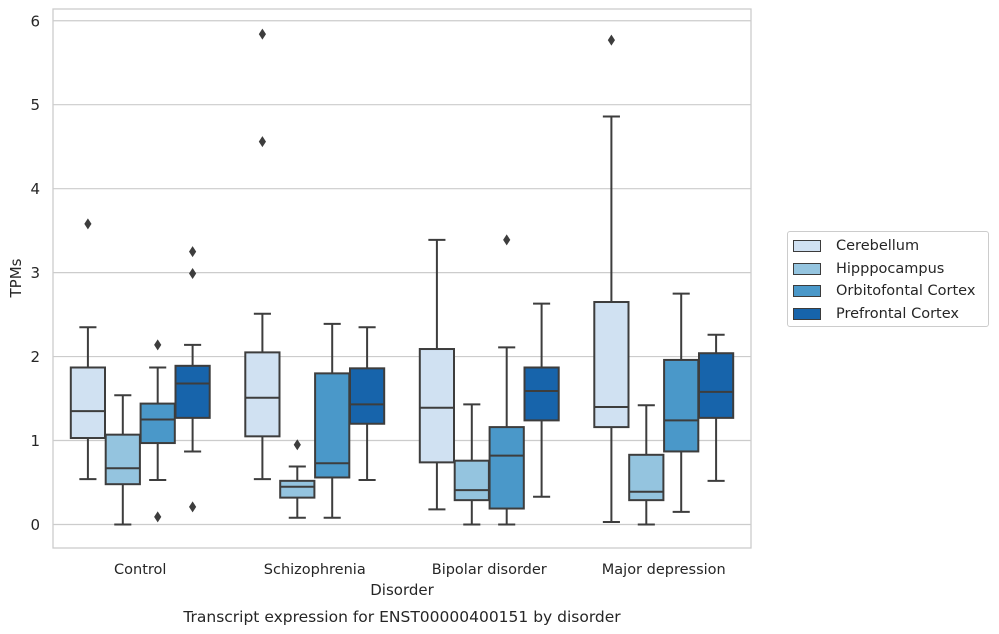 This screenshot has height=634, width=999. I want to click on legend-swatch-hippocampus, so click(807, 268).